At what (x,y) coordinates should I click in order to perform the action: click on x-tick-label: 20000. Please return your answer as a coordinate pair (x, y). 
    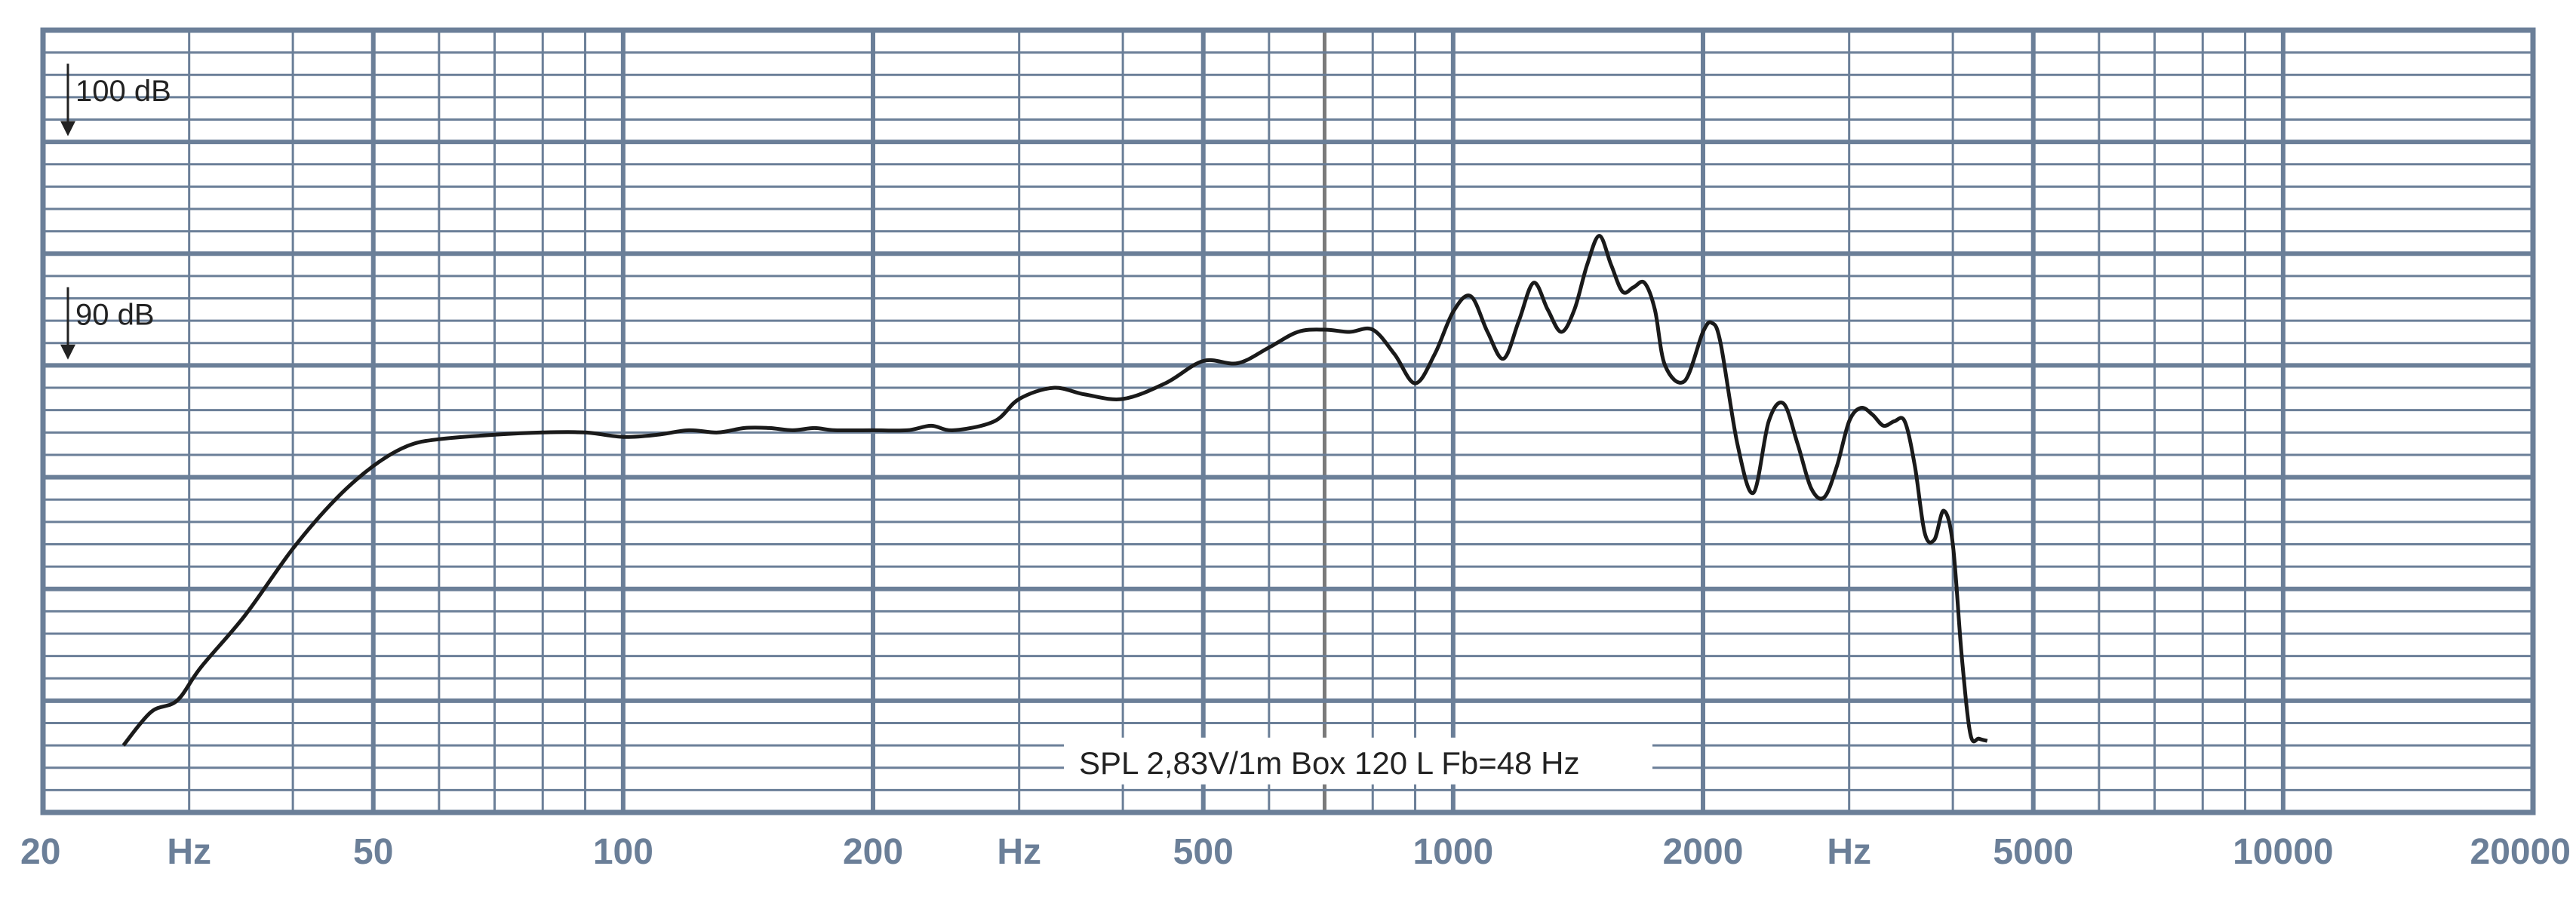
    Looking at the image, I should click on (2520, 852).